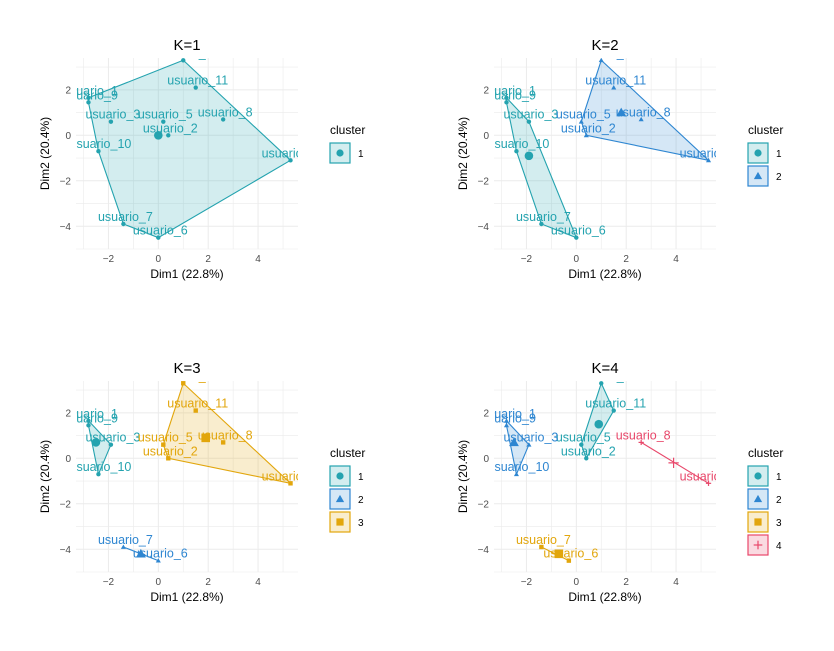 This screenshot has height=651, width=834. I want to click on point-label: usuario_3, so click(530, 115).